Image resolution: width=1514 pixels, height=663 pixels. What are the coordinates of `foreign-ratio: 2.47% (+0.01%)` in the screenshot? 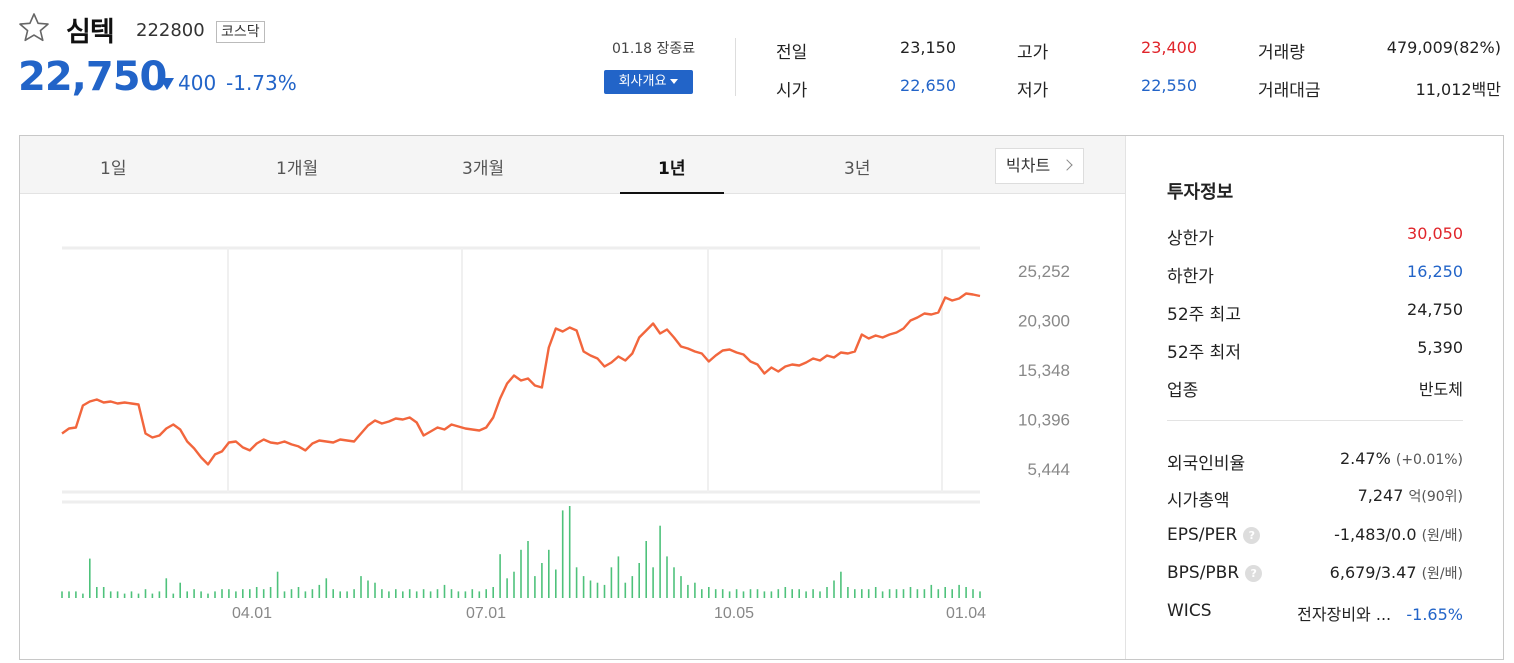 It's located at (1401, 458).